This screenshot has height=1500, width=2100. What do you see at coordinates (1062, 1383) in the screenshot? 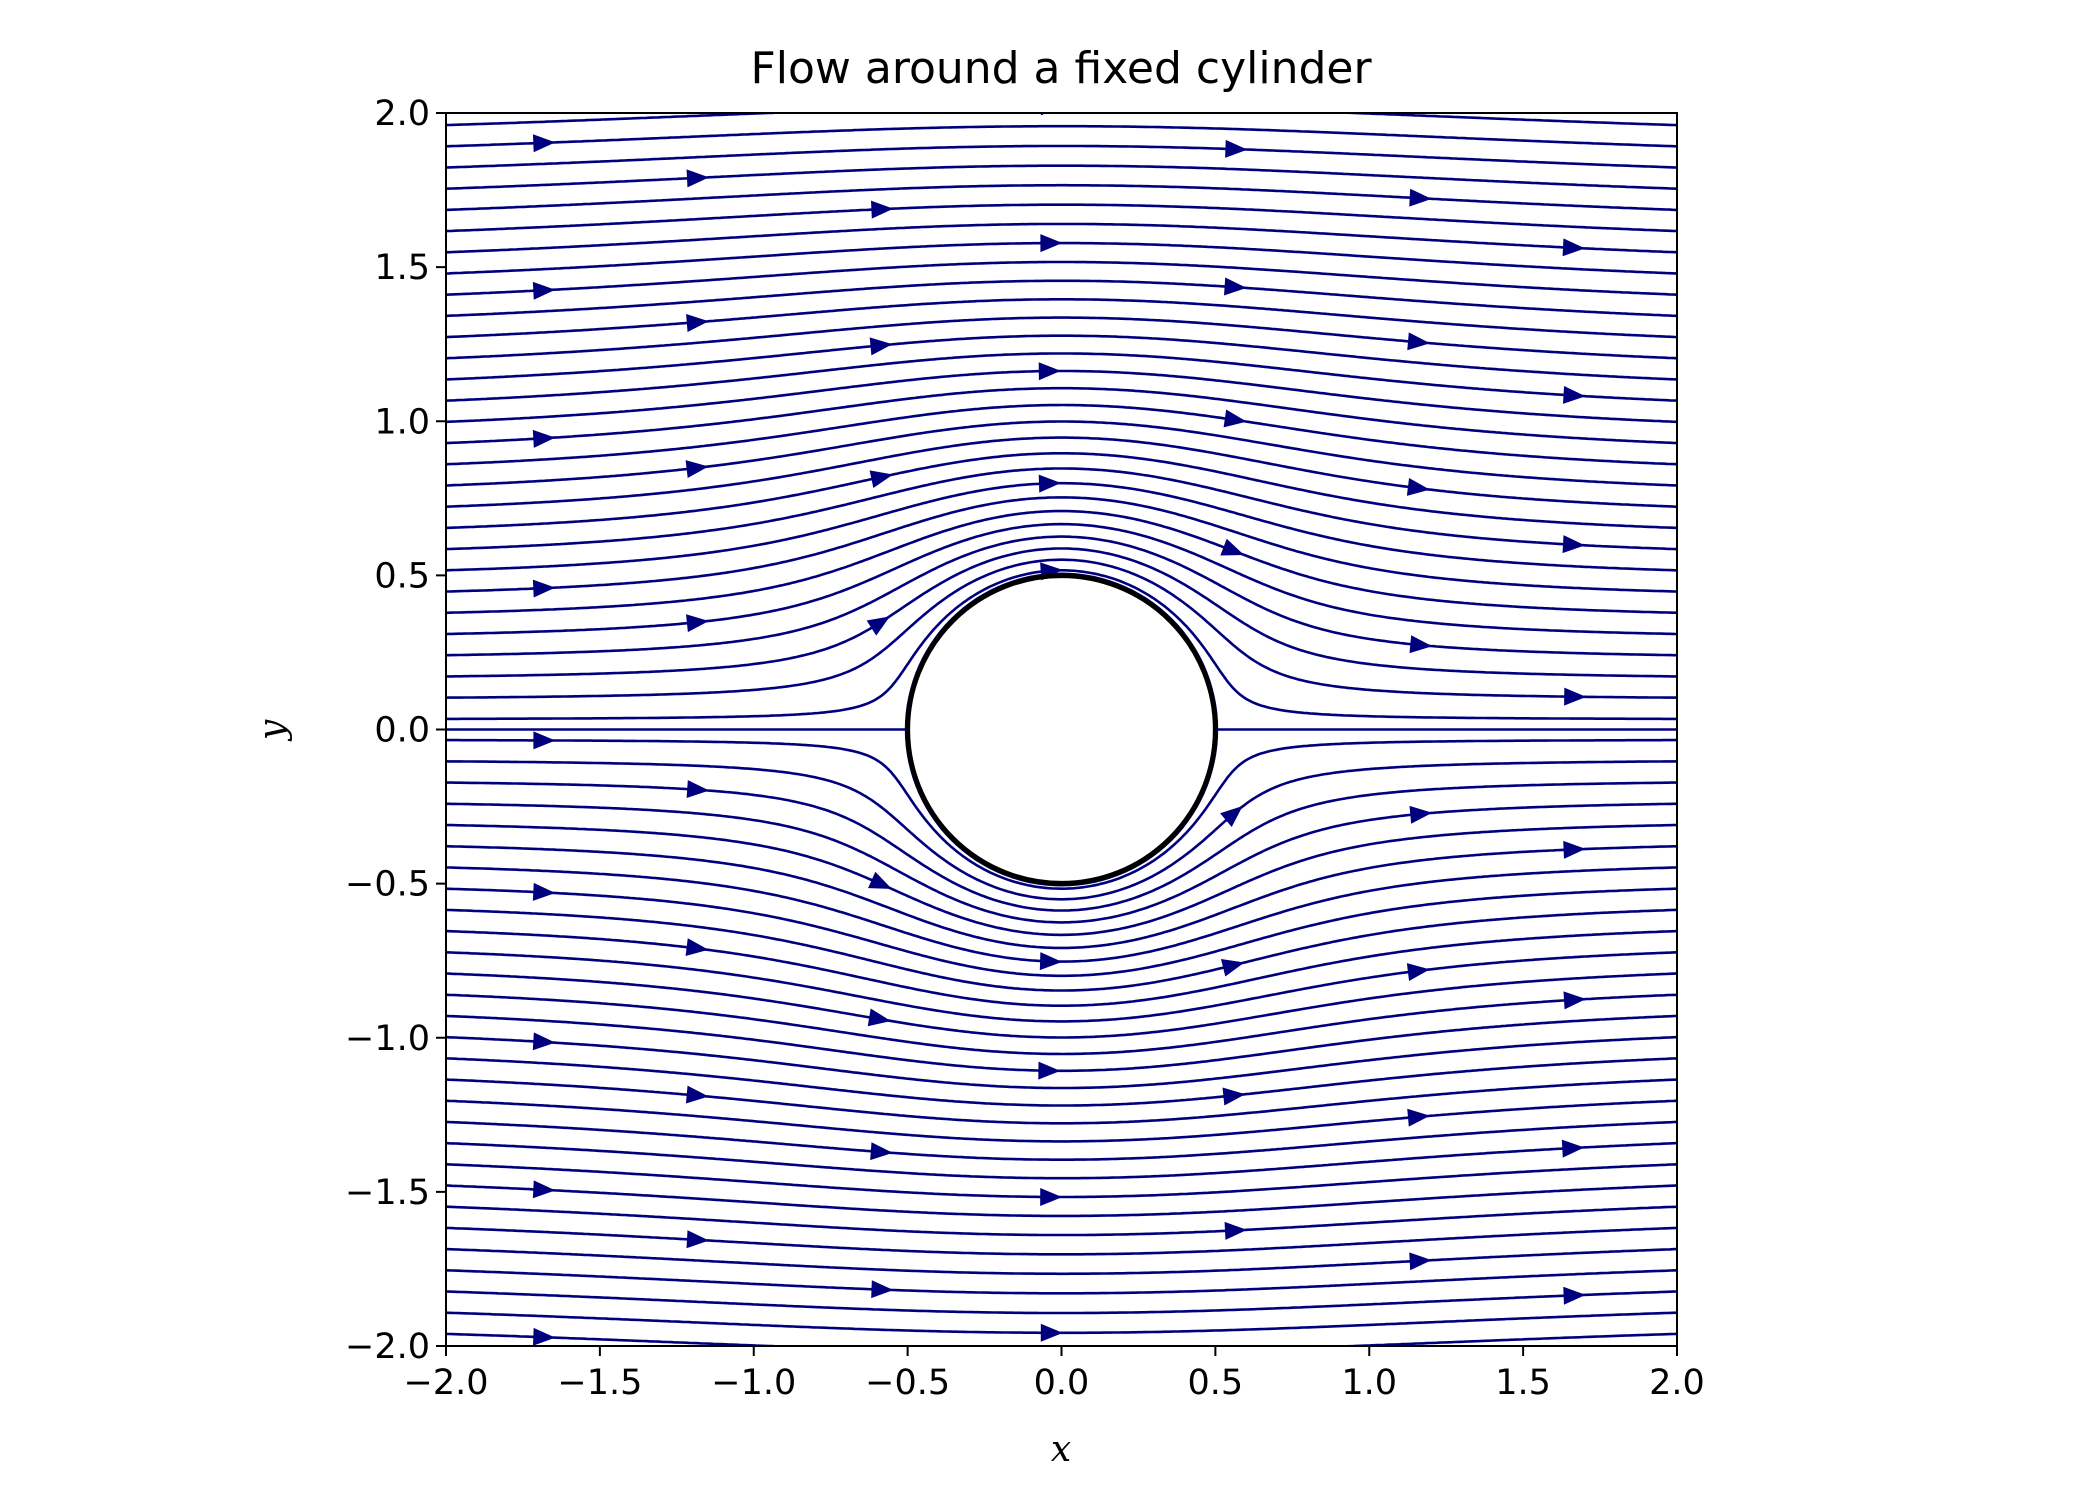
I see `x-tick-label: 0.0` at bounding box center [1062, 1383].